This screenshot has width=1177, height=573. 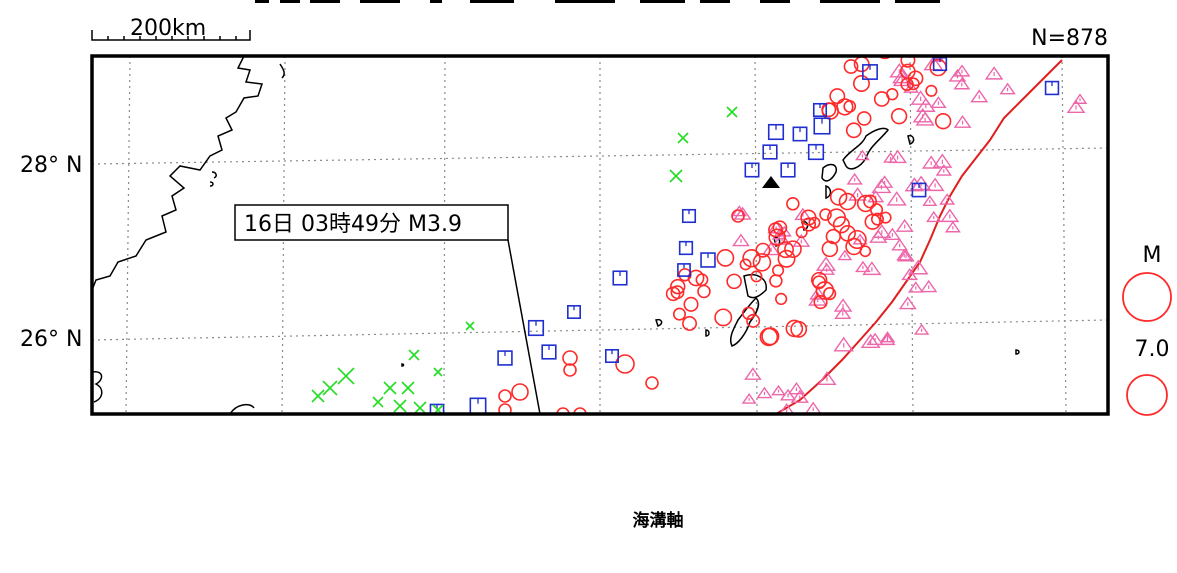 I want to click on scale-bar-label: 200km, so click(x=168, y=28).